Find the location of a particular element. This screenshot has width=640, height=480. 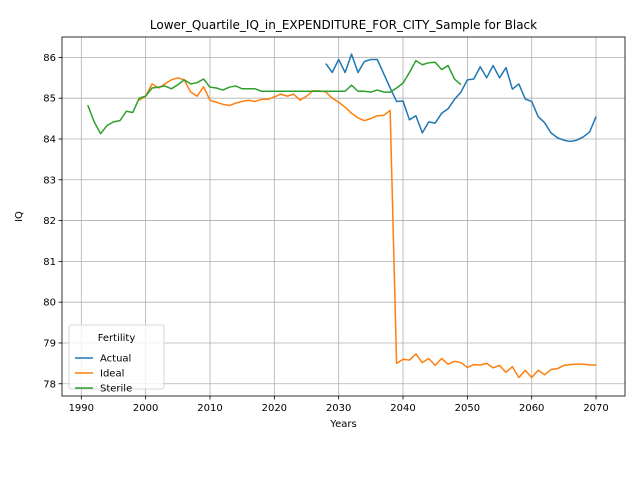

series-line-actual is located at coordinates (461, 98).